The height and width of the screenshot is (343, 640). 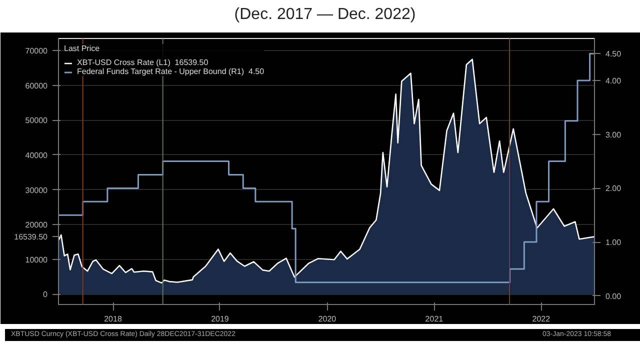 What do you see at coordinates (36, 85) in the screenshot?
I see `y-tick-label: 60000` at bounding box center [36, 85].